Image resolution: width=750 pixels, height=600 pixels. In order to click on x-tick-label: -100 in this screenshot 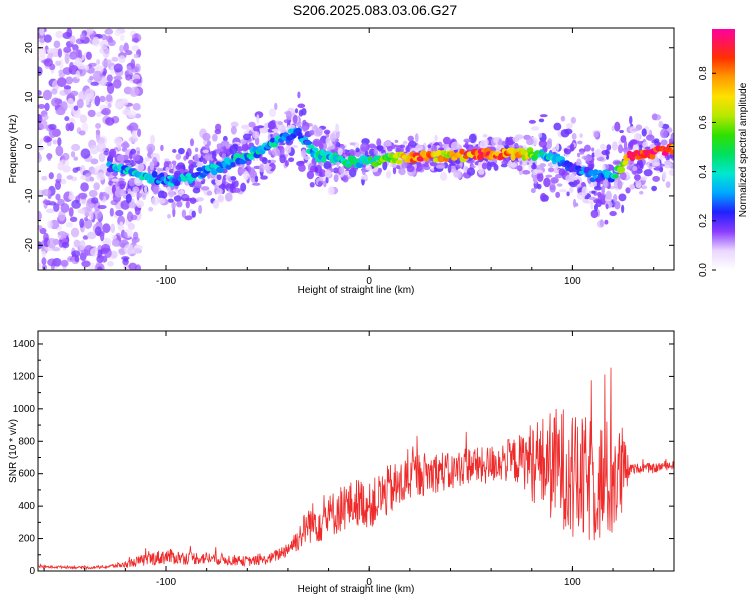, I will do `click(166, 281)`.